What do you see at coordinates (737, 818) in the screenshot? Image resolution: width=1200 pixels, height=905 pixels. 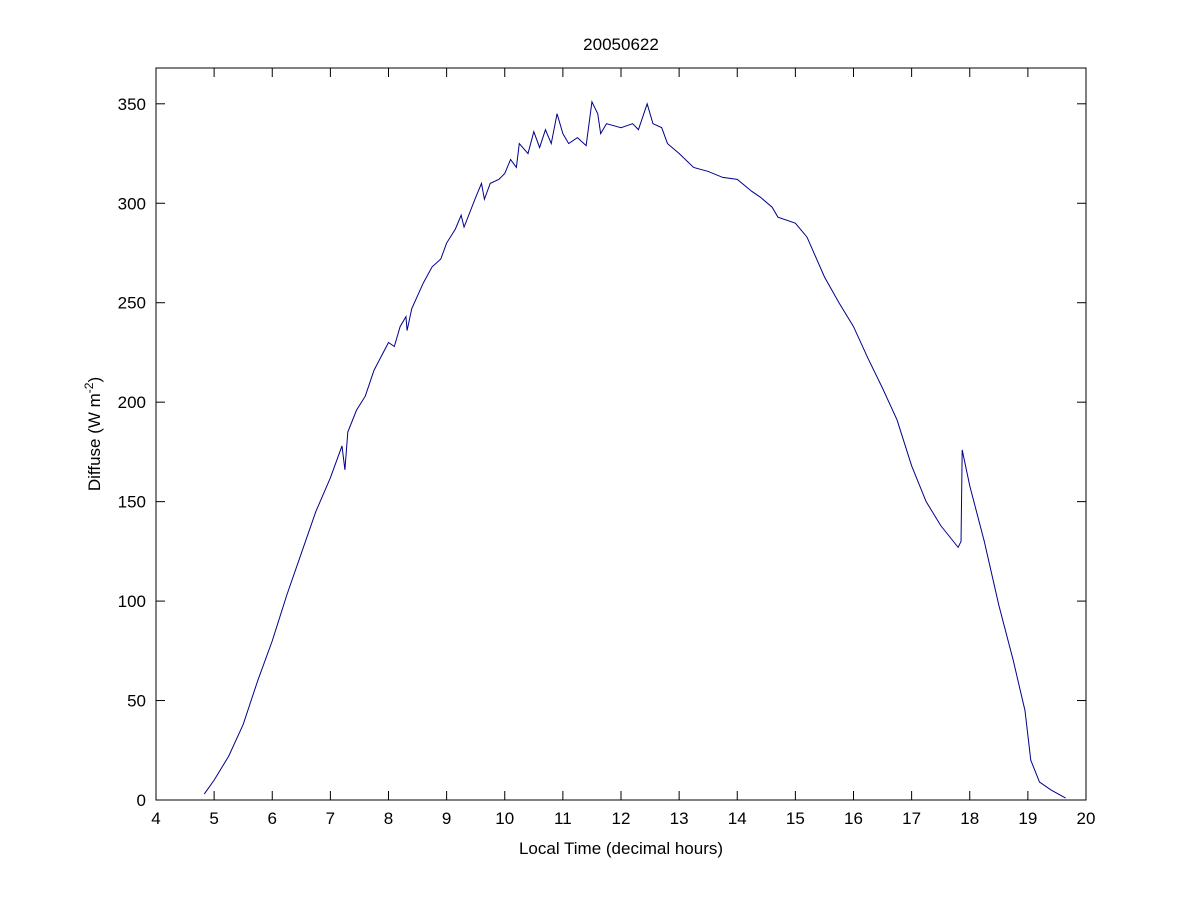 I see `x-tick-label: 14` at bounding box center [737, 818].